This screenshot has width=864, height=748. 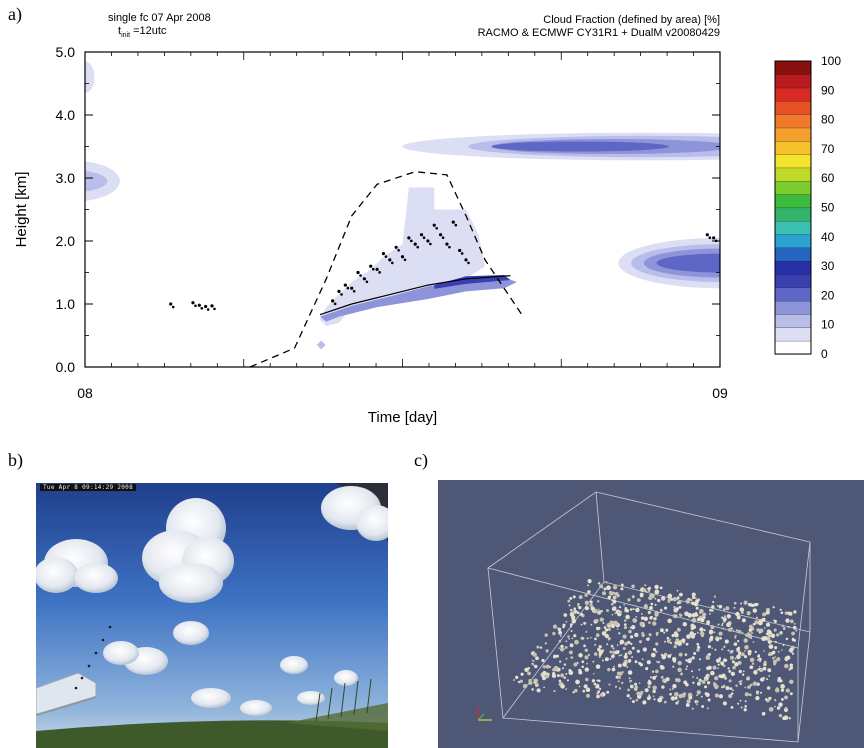 I want to click on cloud-shell-speck, so click(x=321, y=345).